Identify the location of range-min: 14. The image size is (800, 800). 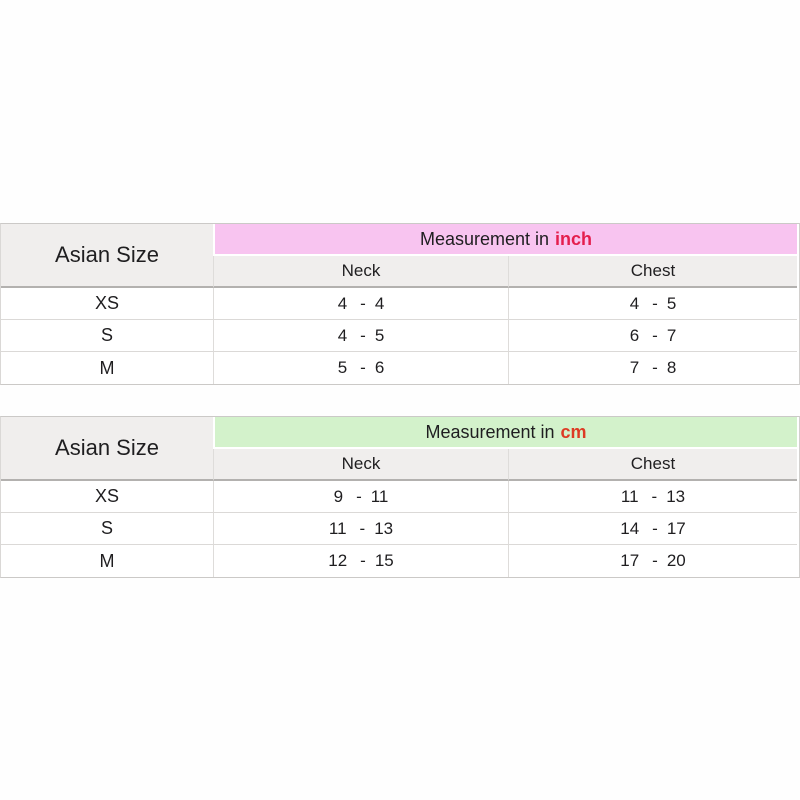
(630, 528).